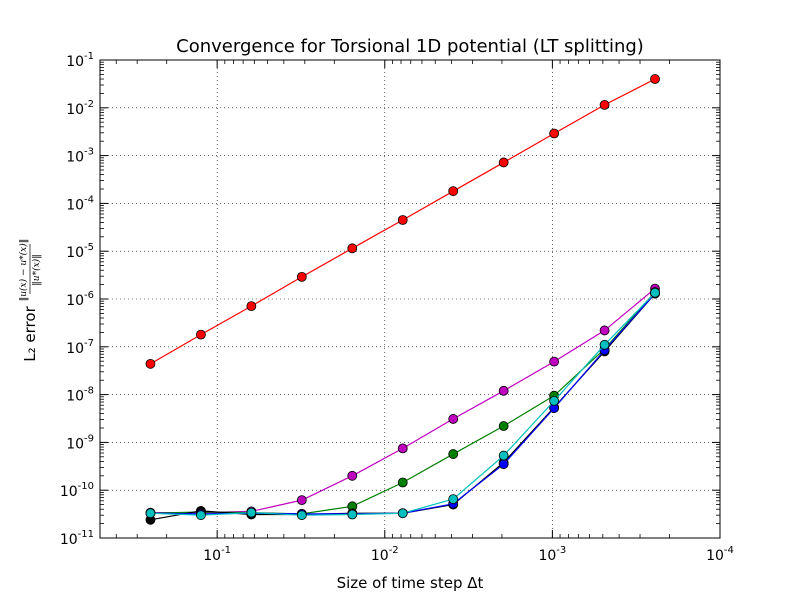 This screenshot has height=604, width=800. I want to click on y-tick-label: 10⁻¹, so click(80, 60).